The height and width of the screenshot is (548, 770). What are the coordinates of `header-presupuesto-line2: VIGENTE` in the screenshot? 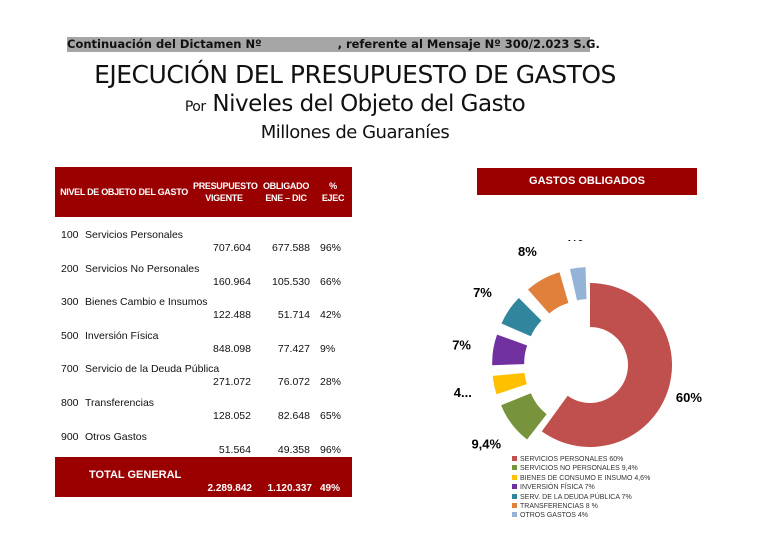 It's located at (224, 198).